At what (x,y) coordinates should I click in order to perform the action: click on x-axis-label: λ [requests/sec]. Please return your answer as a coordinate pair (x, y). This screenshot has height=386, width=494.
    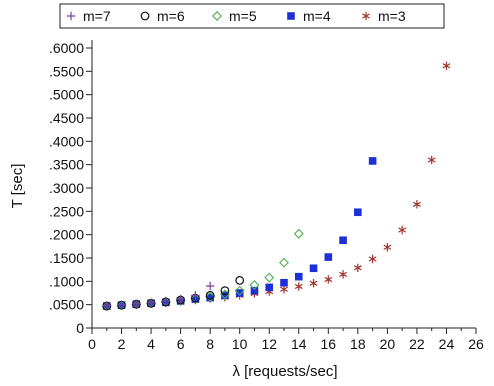
    Looking at the image, I should click on (284, 371).